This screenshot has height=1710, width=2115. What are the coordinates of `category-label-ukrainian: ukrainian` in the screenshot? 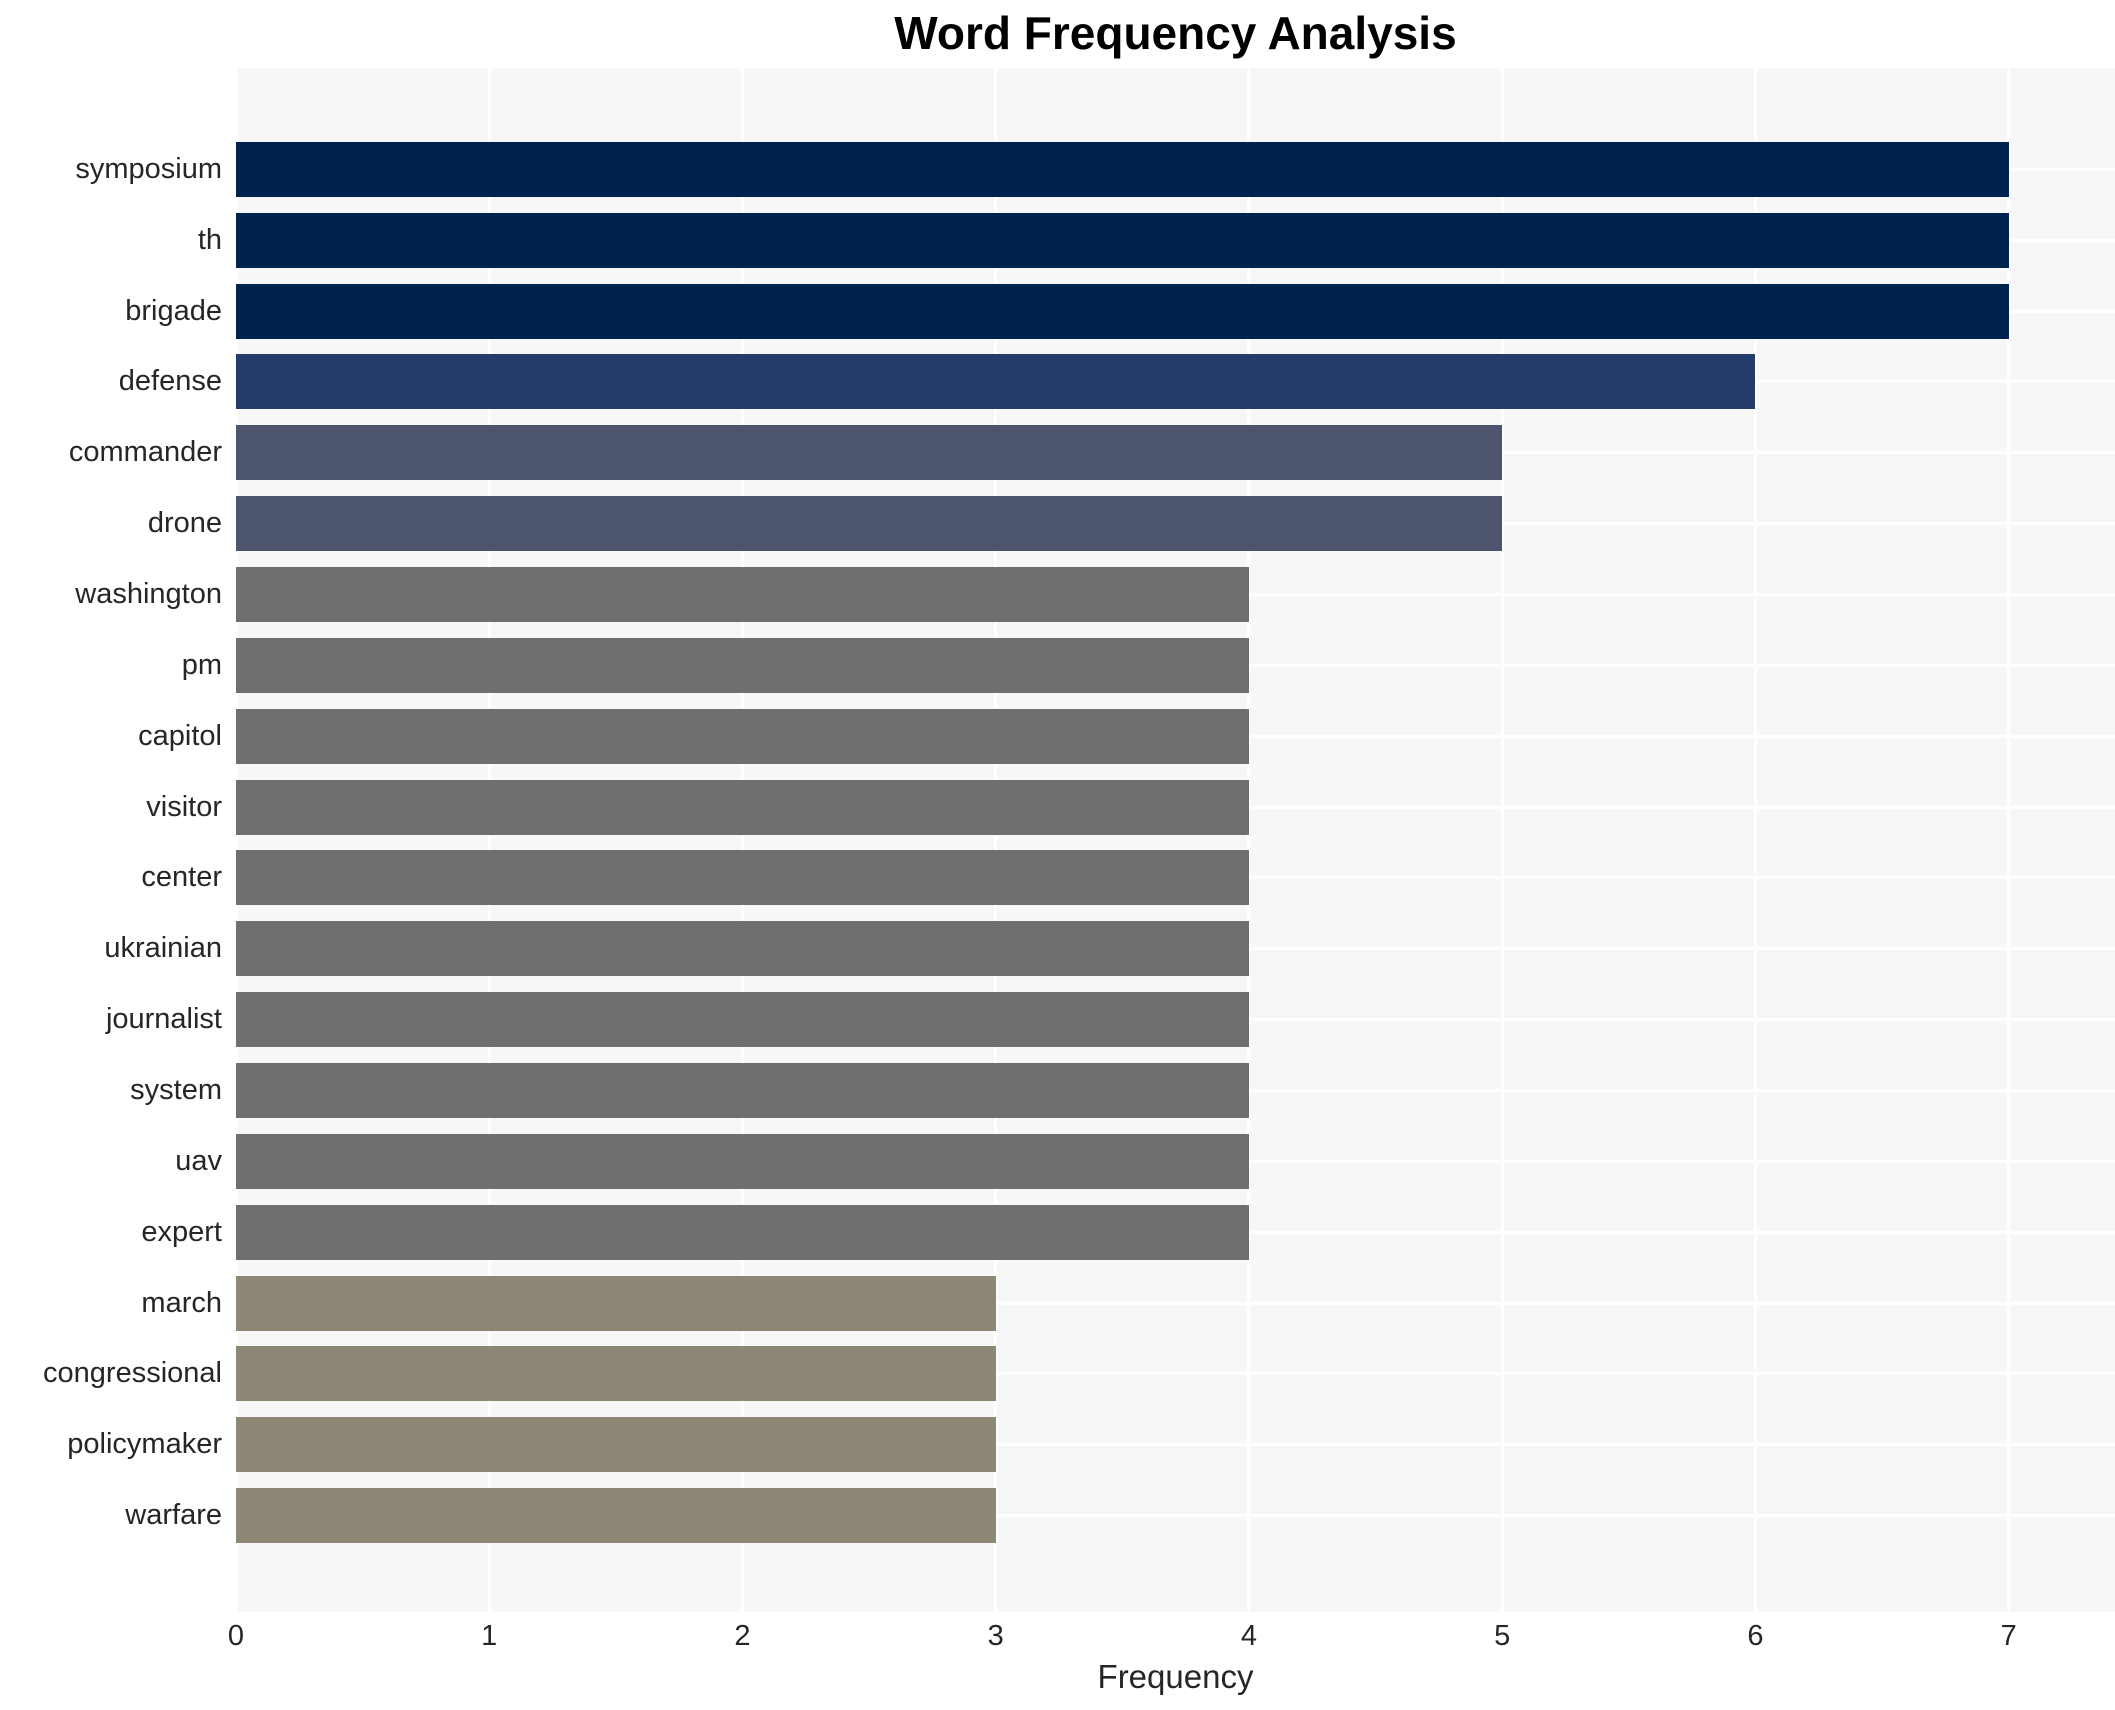 It's located at (163, 948).